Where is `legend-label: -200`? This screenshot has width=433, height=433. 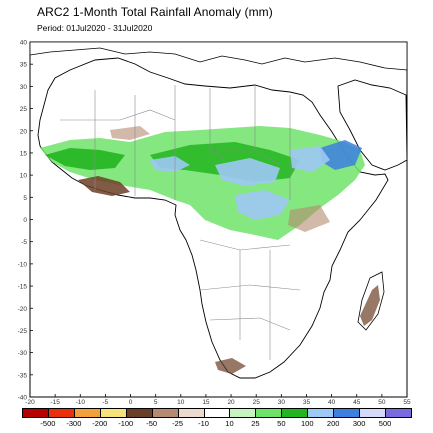 legend-label: -200 is located at coordinates (100, 423).